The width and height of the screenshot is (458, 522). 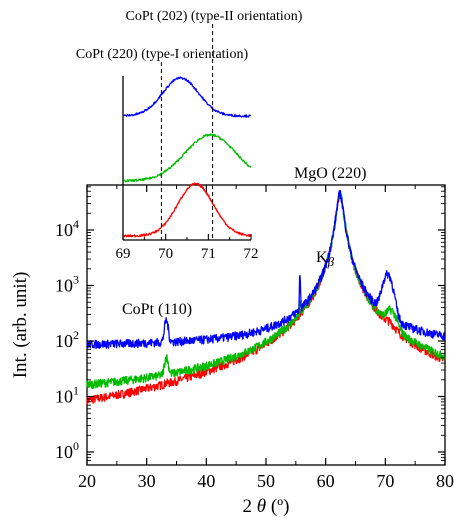 I want to click on x-tick-label: 60, so click(x=326, y=481).